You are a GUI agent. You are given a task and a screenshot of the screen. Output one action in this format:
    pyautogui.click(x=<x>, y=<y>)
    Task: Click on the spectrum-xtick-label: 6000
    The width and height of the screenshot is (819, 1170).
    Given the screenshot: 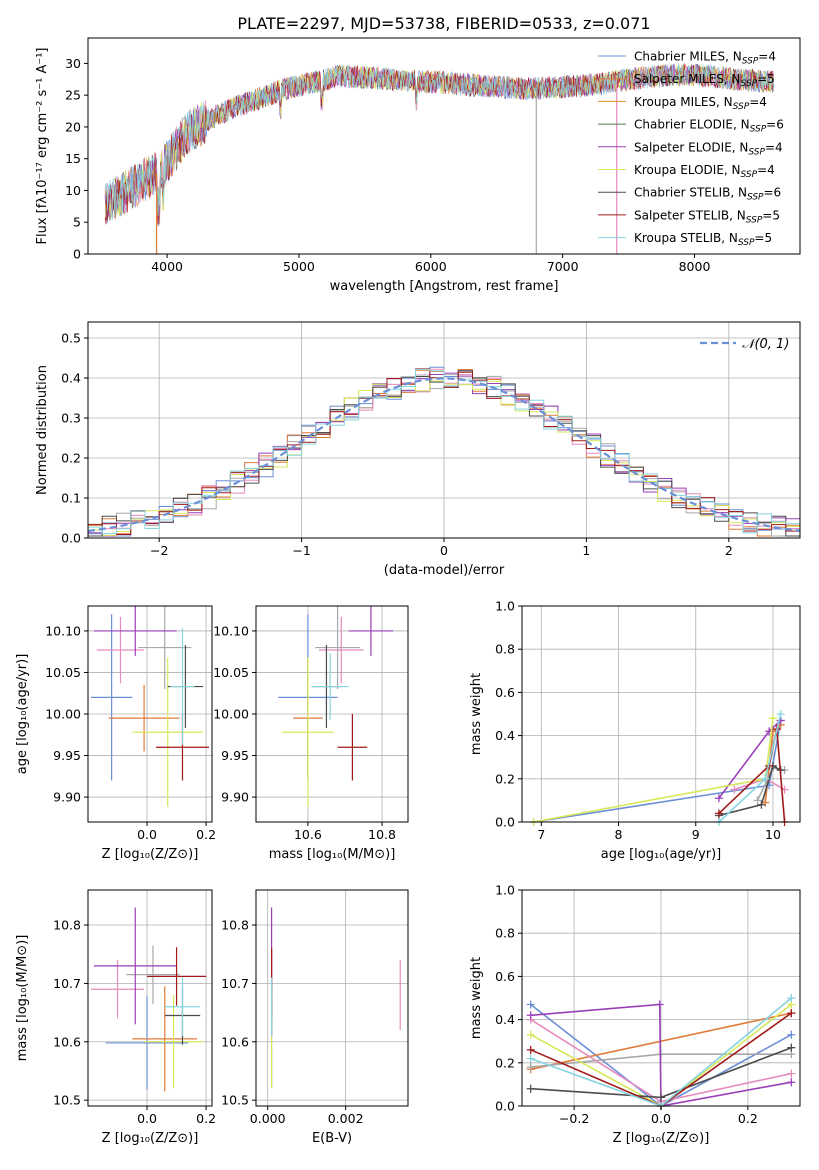 What is the action you would take?
    pyautogui.click(x=431, y=266)
    